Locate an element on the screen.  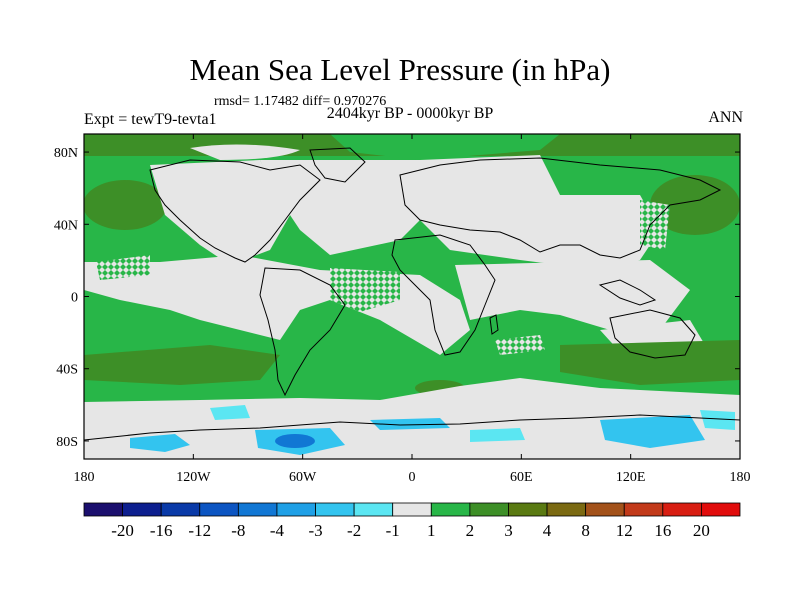
lon-tick-label: 120W is located at coordinates (193, 477).